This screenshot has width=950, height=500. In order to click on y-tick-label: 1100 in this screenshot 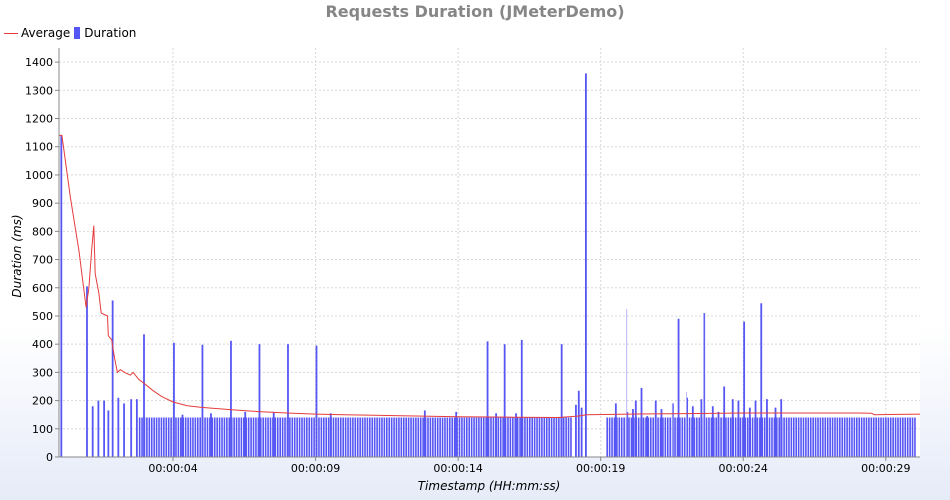, I will do `click(39, 147)`.